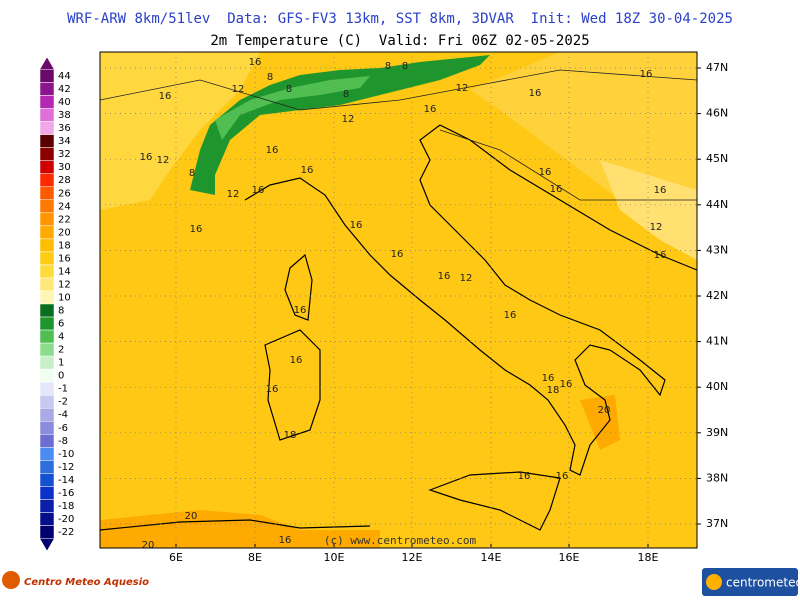 This screenshot has height=604, width=800. Describe the element at coordinates (569, 557) in the screenshot. I see `lon-tick-label: 16E` at that location.